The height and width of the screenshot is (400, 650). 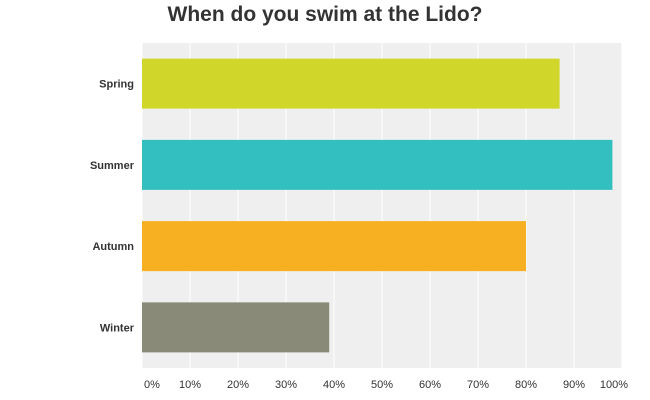 I want to click on x-tick-label: 0%, so click(x=152, y=385).